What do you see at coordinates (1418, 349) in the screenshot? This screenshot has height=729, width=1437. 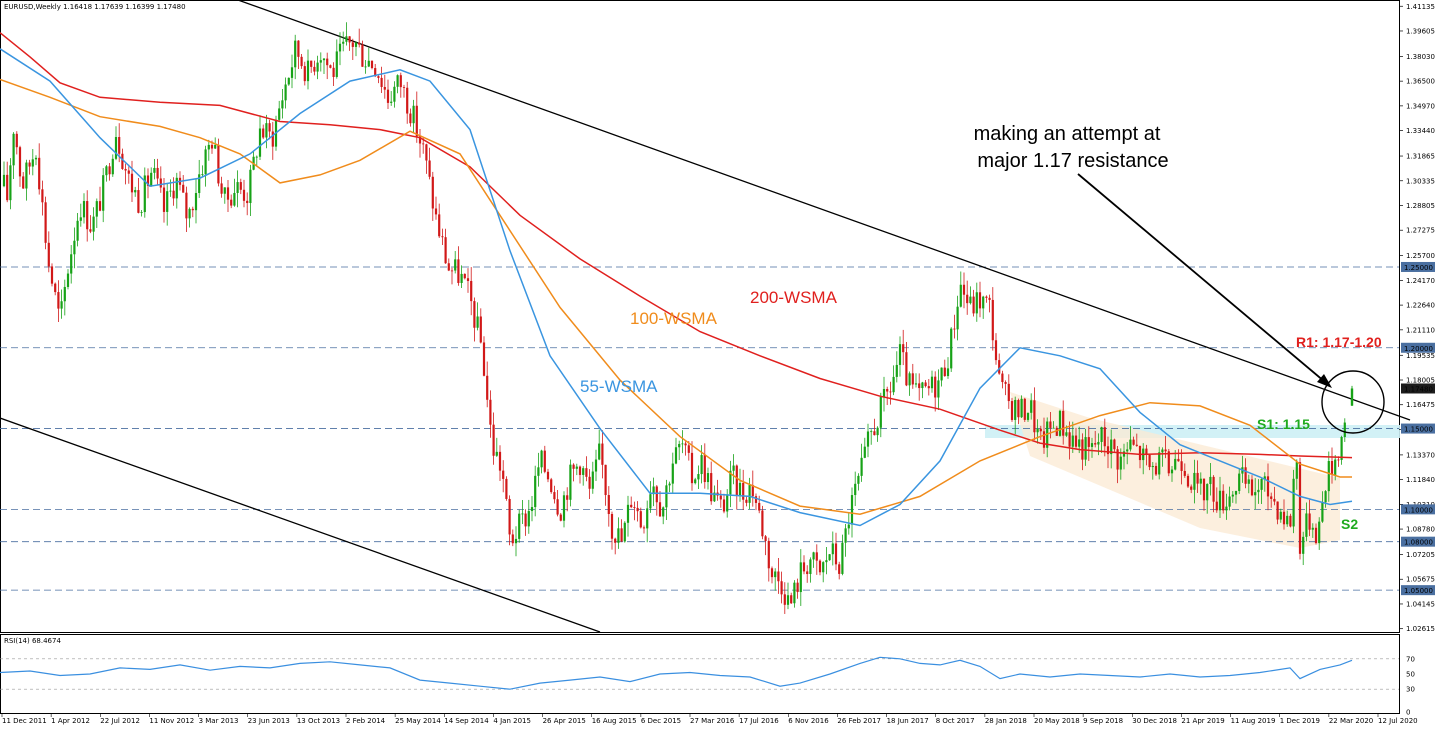 I see `price-tag-label: 1.20000` at bounding box center [1418, 349].